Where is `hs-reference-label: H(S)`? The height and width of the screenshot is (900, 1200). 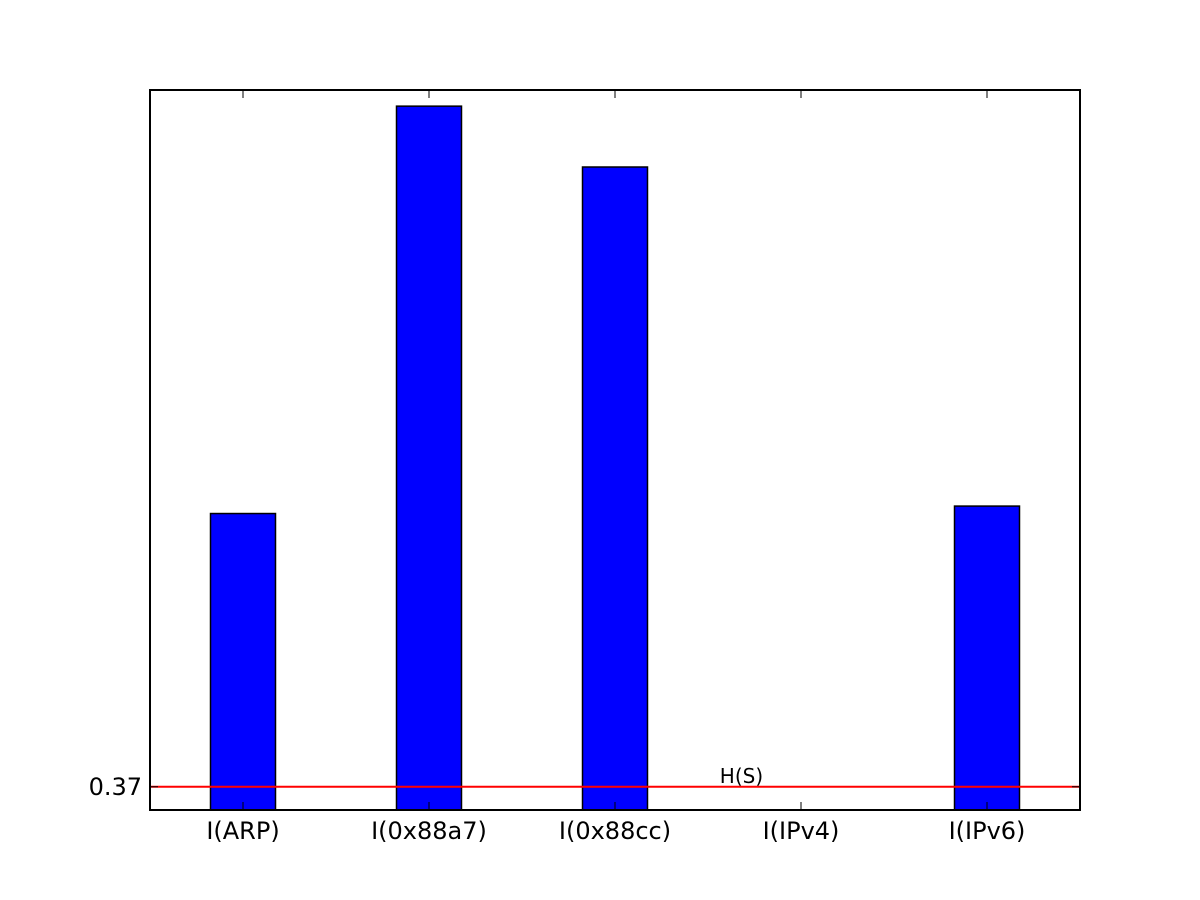
hs-reference-label: H(S) is located at coordinates (741, 776).